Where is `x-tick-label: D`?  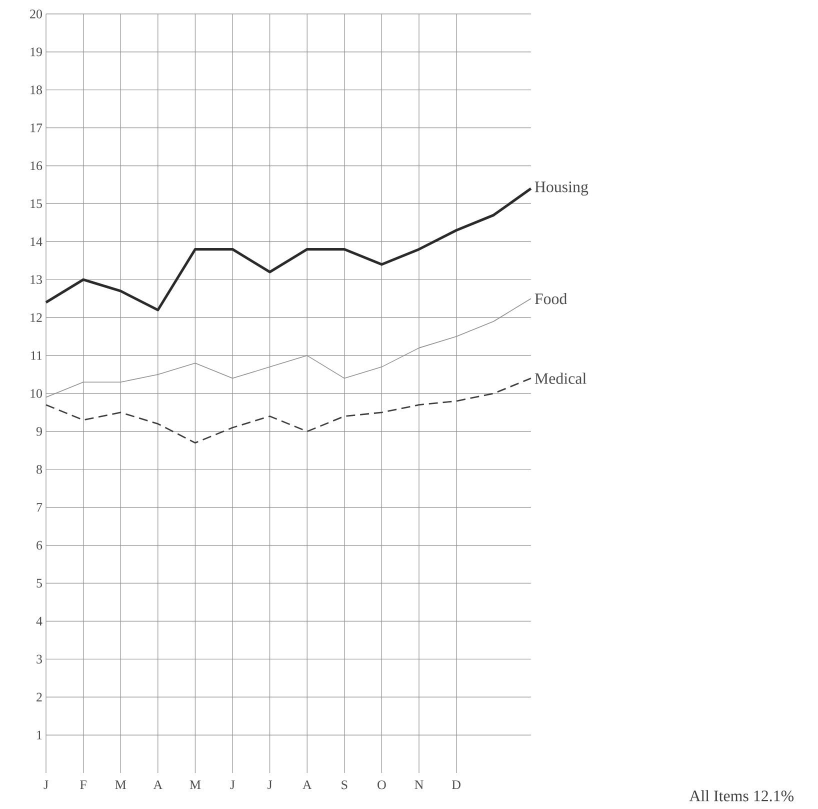 x-tick-label: D is located at coordinates (456, 784).